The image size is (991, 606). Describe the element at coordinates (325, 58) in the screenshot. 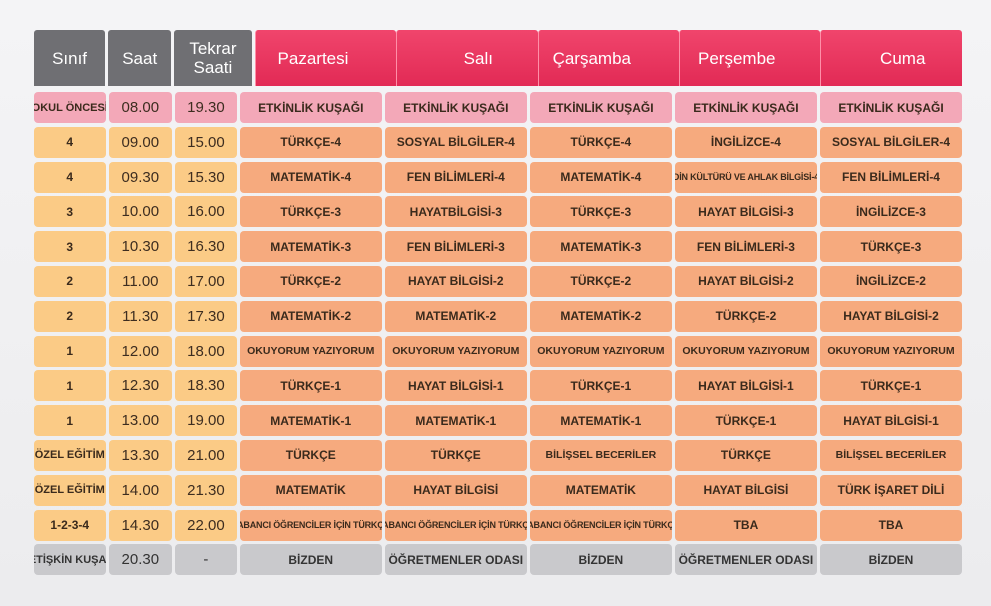

I see `header-day-monday: Pazartesi` at that location.